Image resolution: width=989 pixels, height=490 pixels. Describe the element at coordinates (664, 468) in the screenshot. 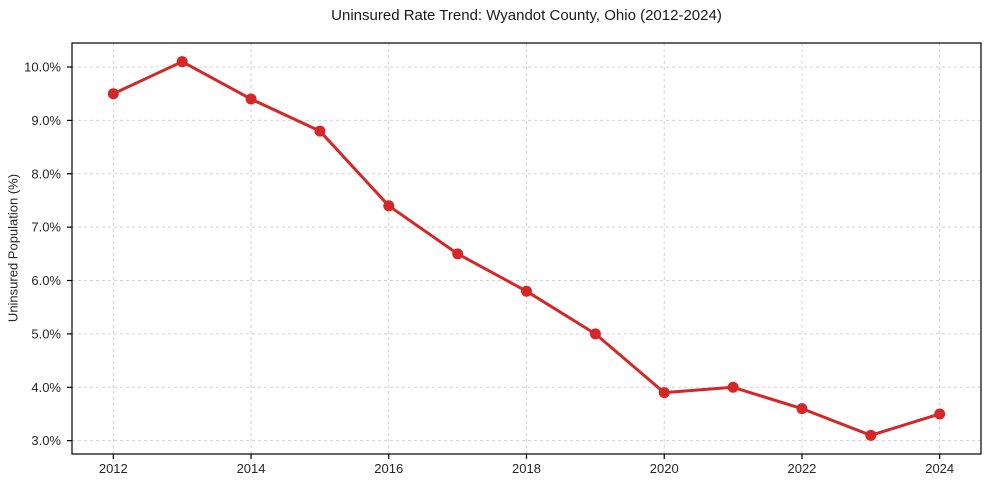

I see `x-tick-label: 2020` at that location.